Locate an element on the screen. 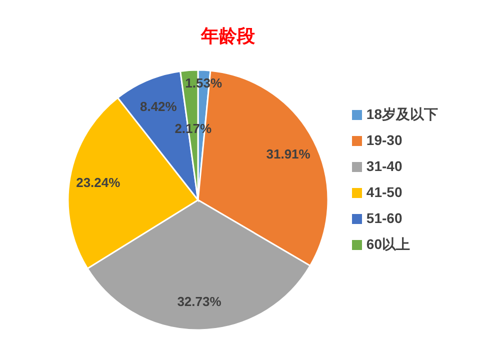  data-label: 1.53% is located at coordinates (203, 83).